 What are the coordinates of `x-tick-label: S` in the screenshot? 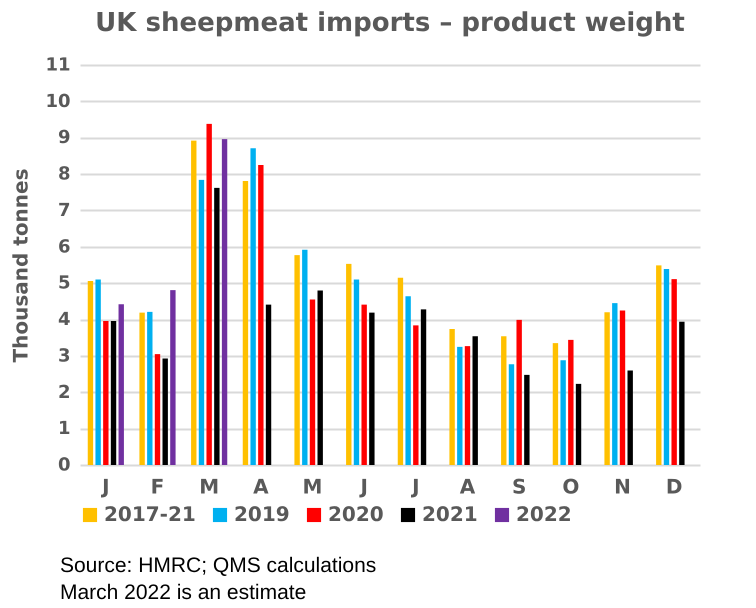 It's located at (519, 486).